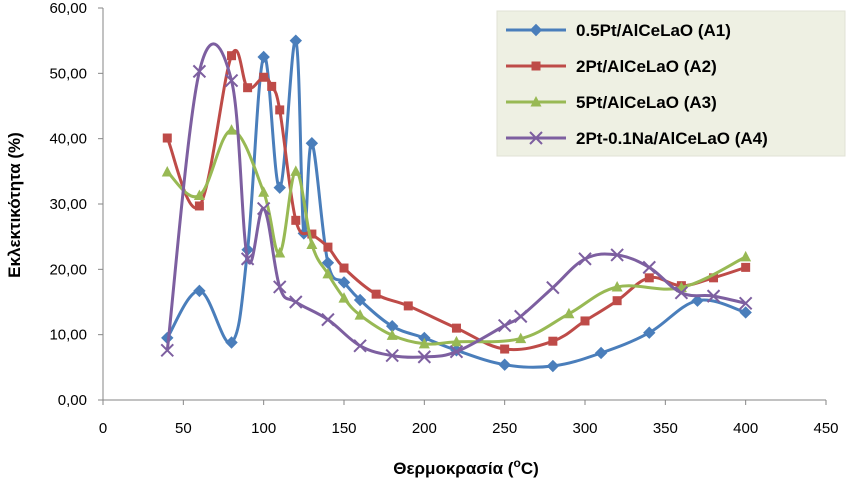 Image resolution: width=850 pixels, height=478 pixels. What do you see at coordinates (825, 428) in the screenshot?
I see `x-tick-label: 450` at bounding box center [825, 428].